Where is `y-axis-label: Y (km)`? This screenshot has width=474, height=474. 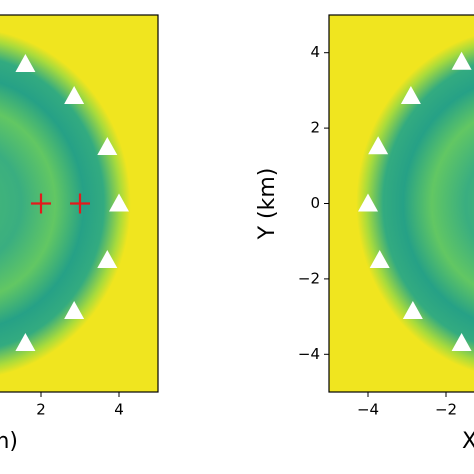 y-axis-label: Y (km) is located at coordinates (267, 204).